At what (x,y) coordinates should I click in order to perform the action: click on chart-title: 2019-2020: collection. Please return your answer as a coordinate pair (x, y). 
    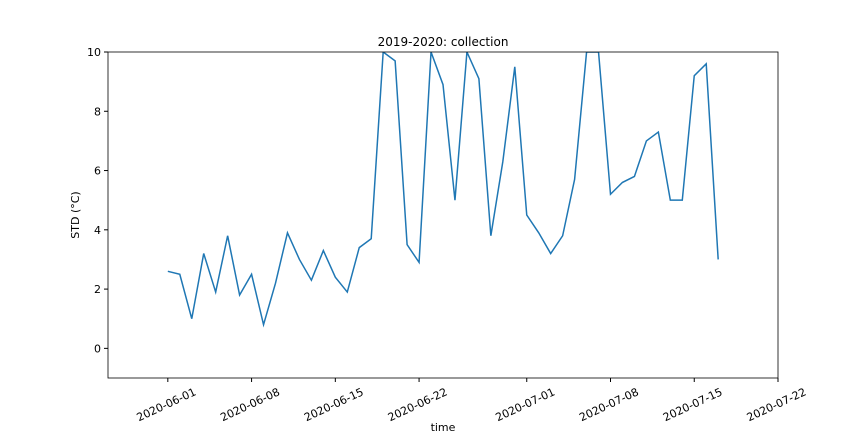
    Looking at the image, I should click on (443, 42).